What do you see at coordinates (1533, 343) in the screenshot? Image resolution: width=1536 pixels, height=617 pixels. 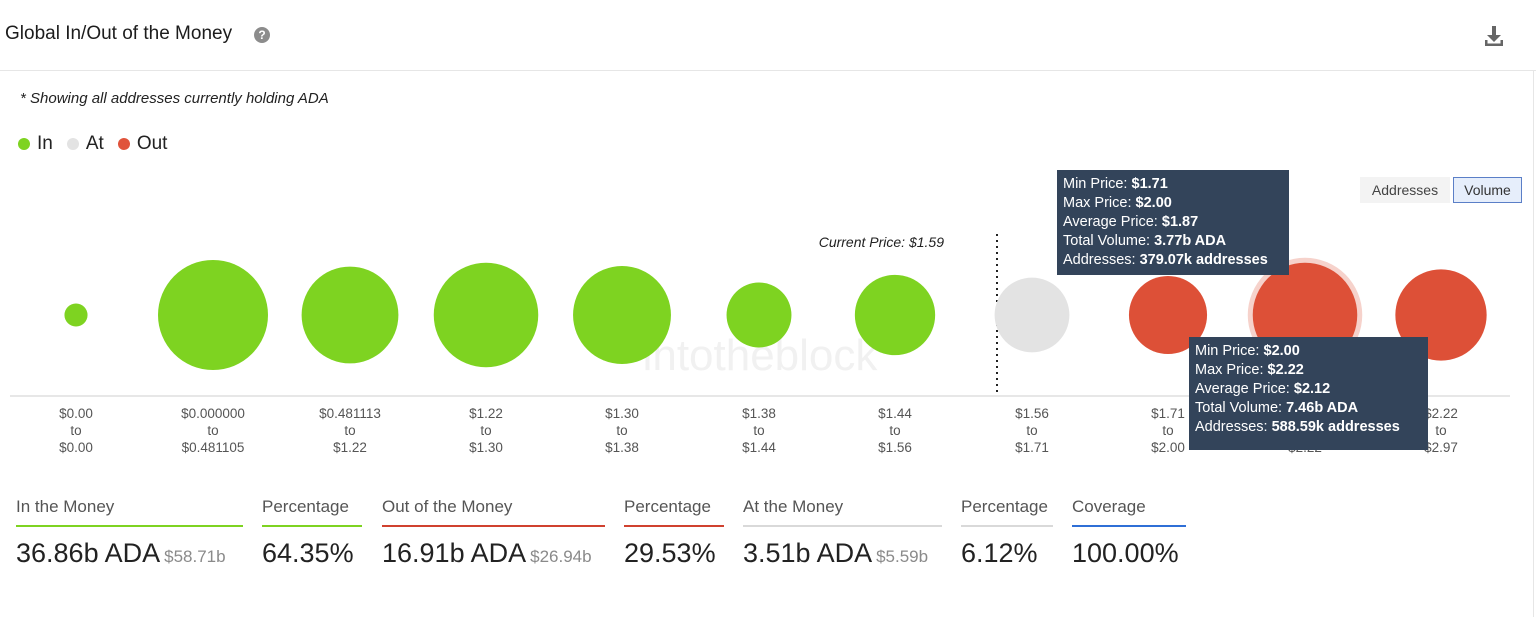 I see `card-border` at bounding box center [1533, 343].